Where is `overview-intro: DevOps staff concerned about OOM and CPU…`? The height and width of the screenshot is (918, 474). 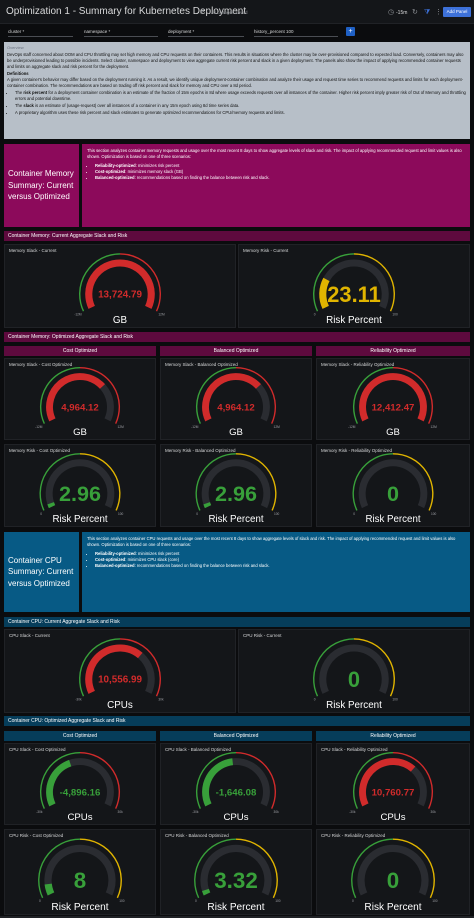
overview-intro: DevOps staff concerned about OOM and CPU… is located at coordinates (235, 60).